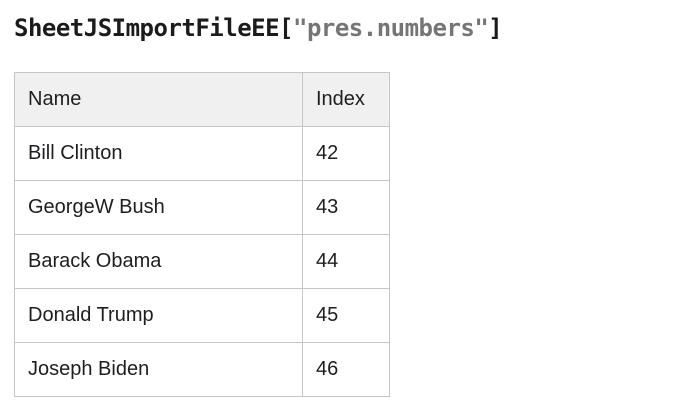 The width and height of the screenshot is (684, 420). Describe the element at coordinates (147, 28) in the screenshot. I see `title-function-name: SheetJSImportFileEE` at that location.